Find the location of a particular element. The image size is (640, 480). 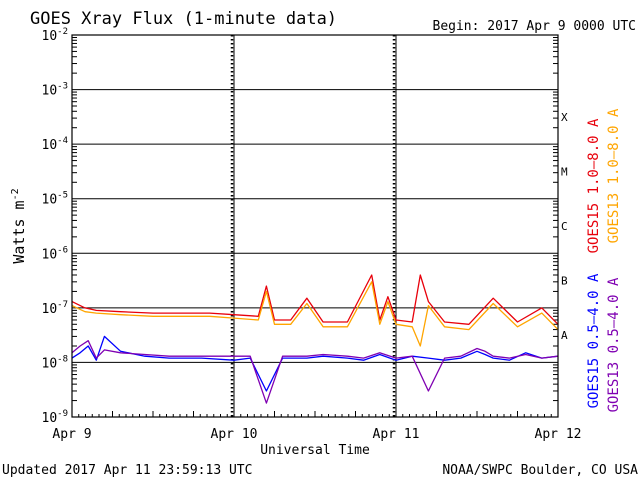

y-tick-label: 10⁻³ is located at coordinates (55, 90).